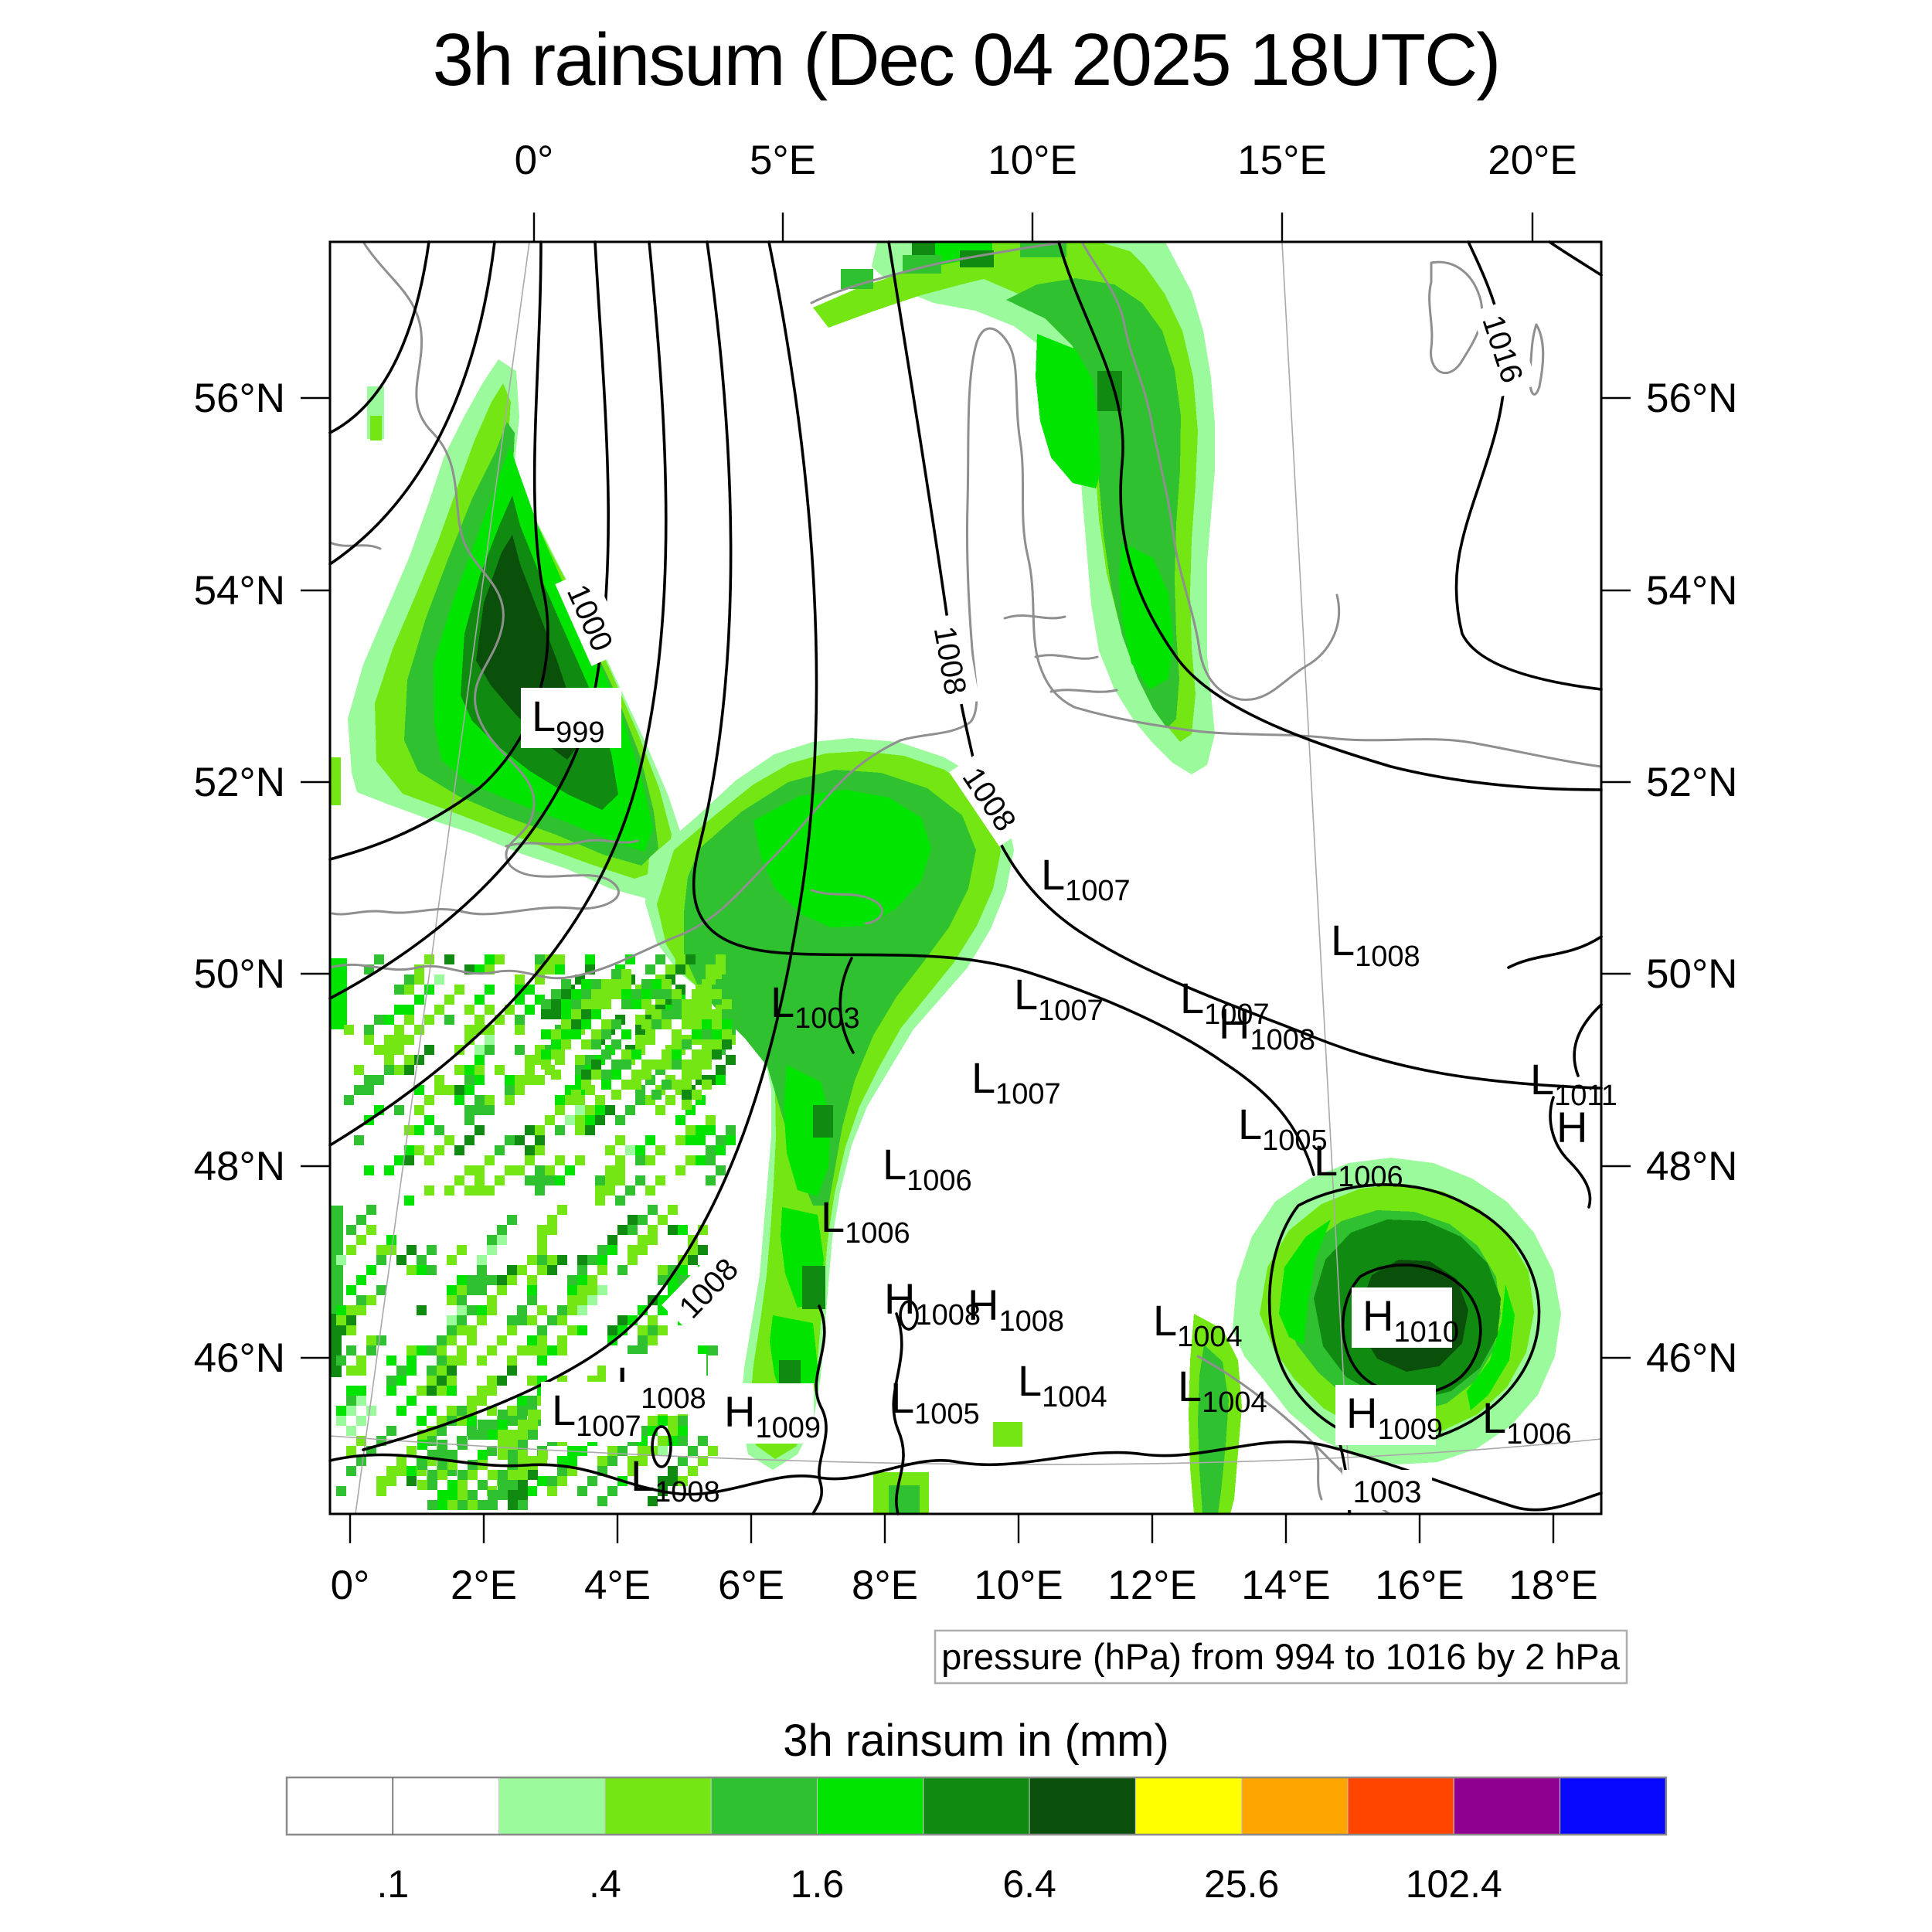  I want to click on label-backing-box, so click(571, 718).